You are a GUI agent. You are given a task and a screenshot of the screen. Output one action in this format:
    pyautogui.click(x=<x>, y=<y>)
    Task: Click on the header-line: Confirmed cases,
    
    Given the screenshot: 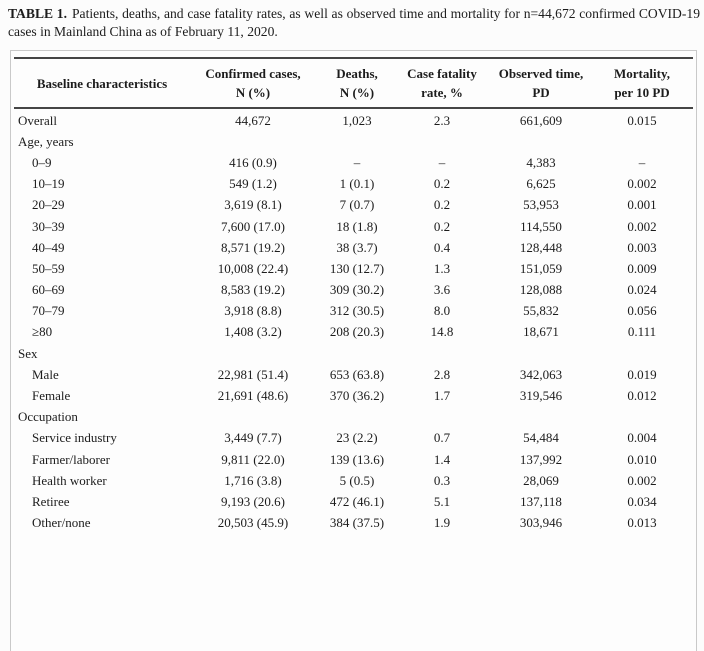 What is the action you would take?
    pyautogui.click(x=253, y=73)
    